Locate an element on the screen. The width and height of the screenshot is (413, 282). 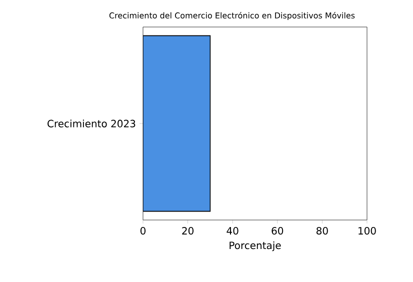
y-tick-label: Crecimiento 2023 is located at coordinates (92, 124).